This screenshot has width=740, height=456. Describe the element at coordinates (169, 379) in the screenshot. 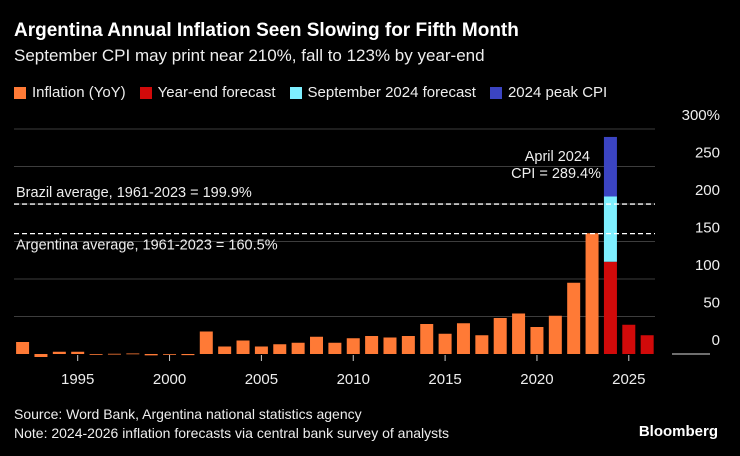

I see `x-tick-label: 2000` at that location.